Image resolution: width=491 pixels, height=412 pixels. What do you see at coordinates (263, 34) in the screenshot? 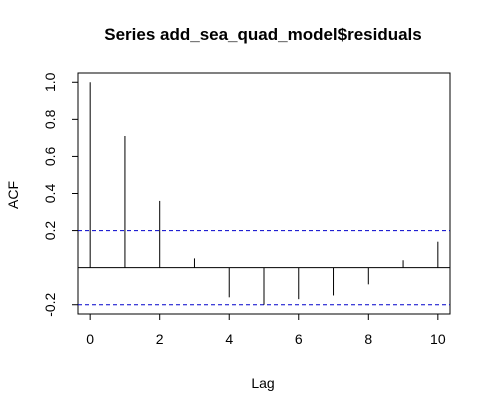
I see `chart-title: Series add_sea_quad_model$residuals` at bounding box center [263, 34].